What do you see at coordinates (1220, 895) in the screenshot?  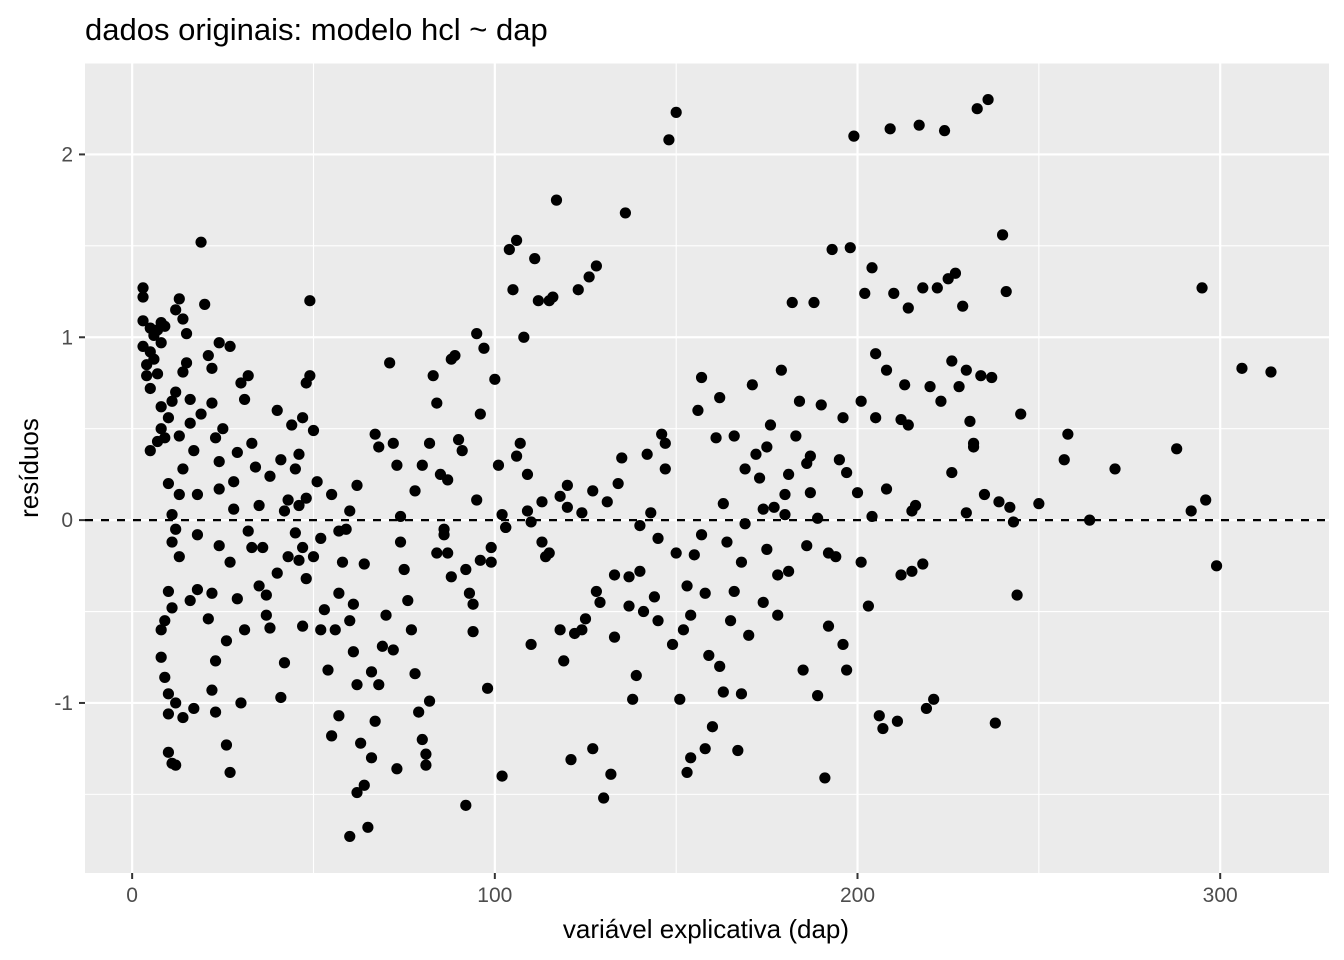 I see `x-tick-label: 300` at bounding box center [1220, 895].